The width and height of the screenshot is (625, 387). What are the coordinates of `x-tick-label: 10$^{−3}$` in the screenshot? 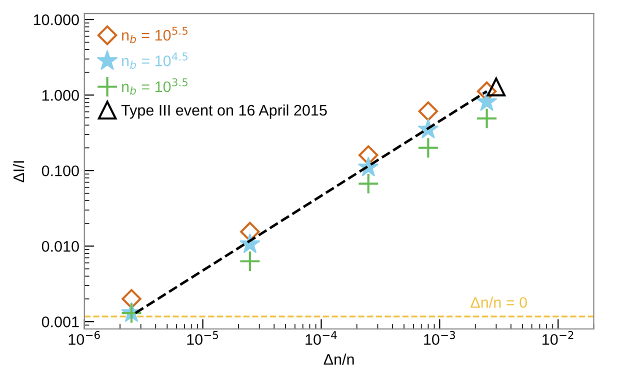 It's located at (439, 337).